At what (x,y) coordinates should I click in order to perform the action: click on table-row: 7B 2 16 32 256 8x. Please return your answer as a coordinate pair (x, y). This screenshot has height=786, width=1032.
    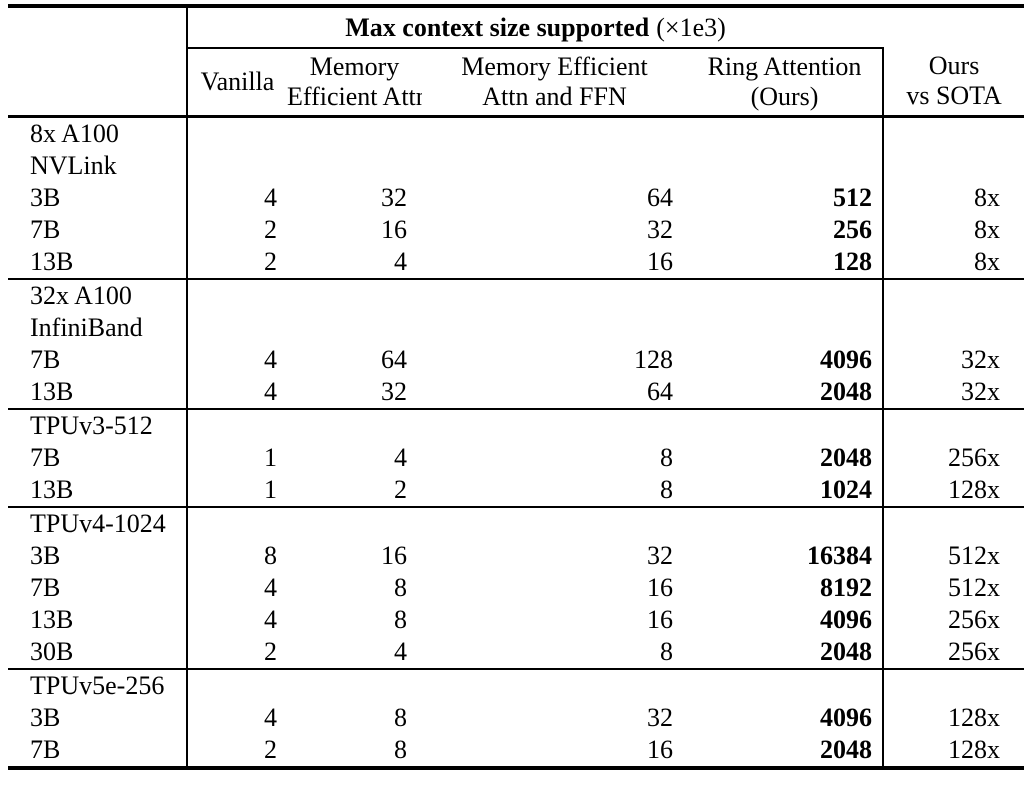
    Looking at the image, I should click on (516, 229).